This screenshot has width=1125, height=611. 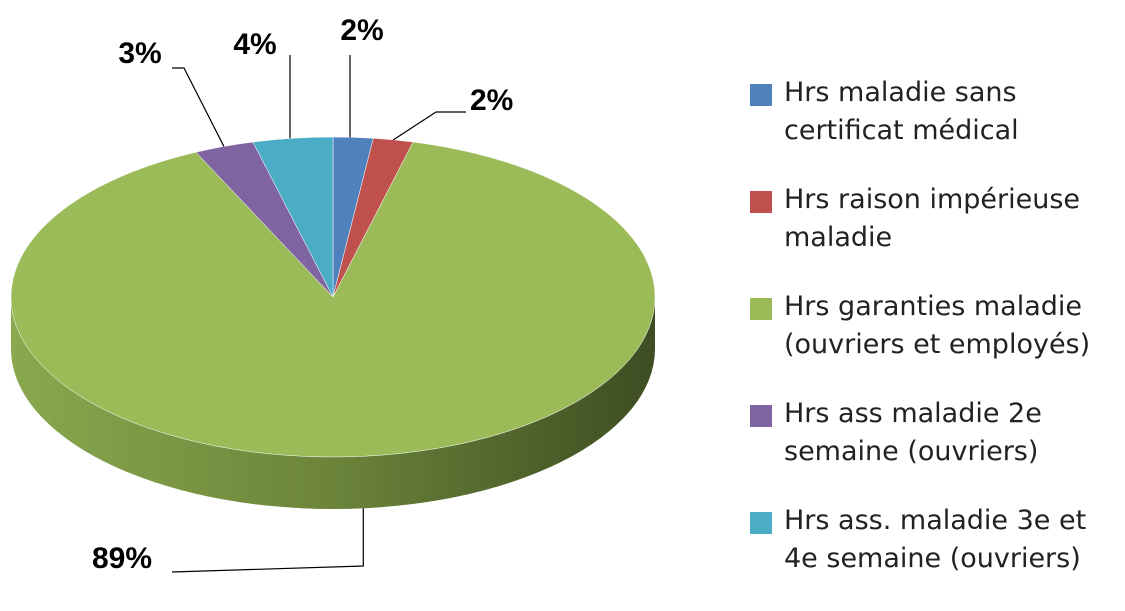 I want to click on data-label: 89%, so click(x=122, y=558).